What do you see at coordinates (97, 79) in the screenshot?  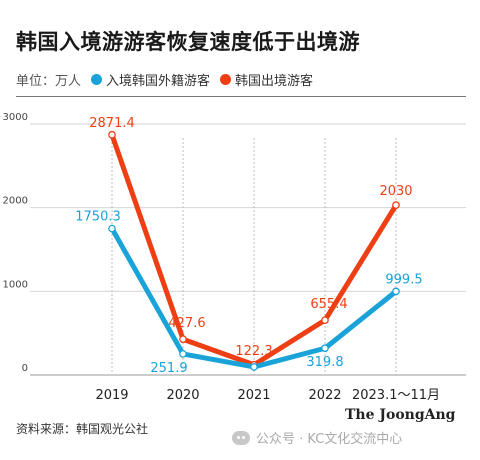 I see `legend-dot-inbound` at bounding box center [97, 79].